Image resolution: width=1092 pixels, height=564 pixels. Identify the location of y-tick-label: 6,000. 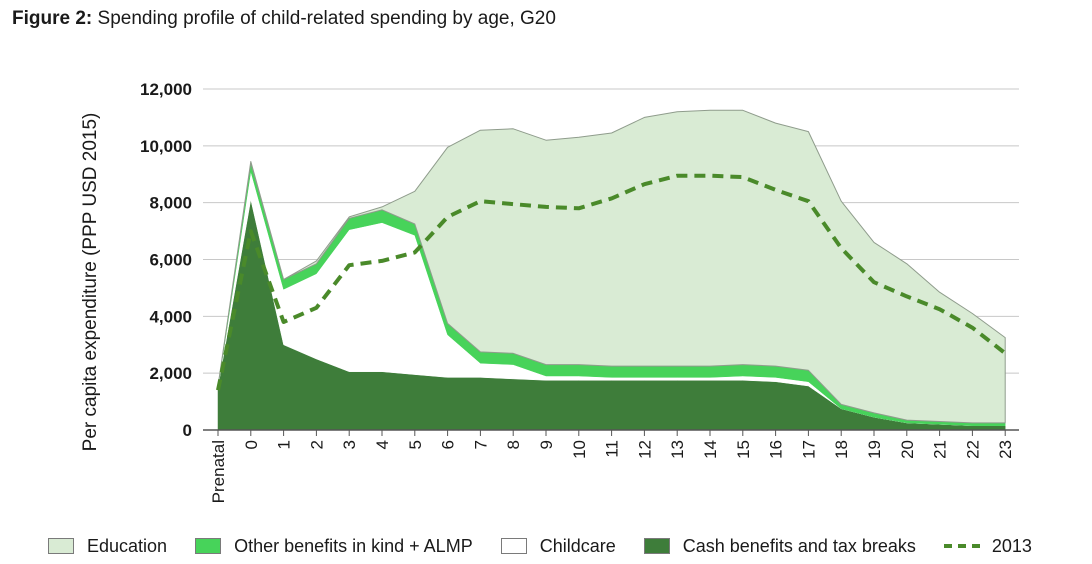
(170, 260).